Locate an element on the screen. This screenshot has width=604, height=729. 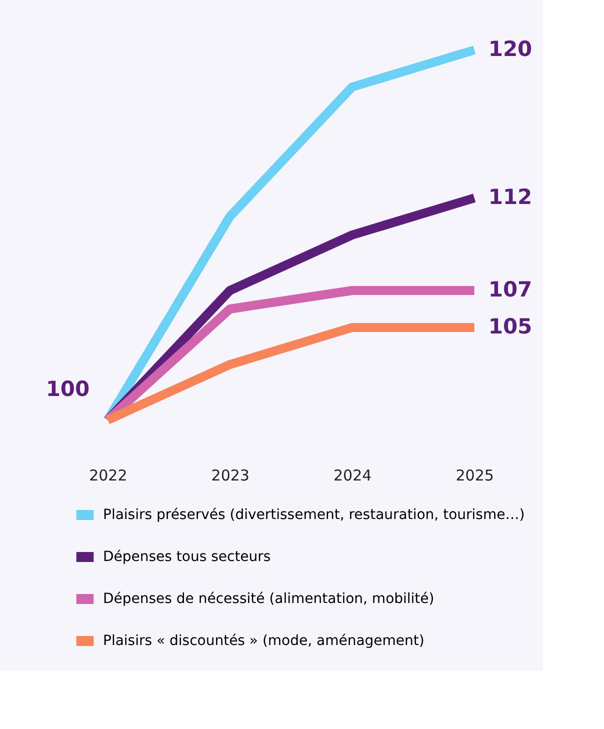
data-label: 100 is located at coordinates (68, 389).